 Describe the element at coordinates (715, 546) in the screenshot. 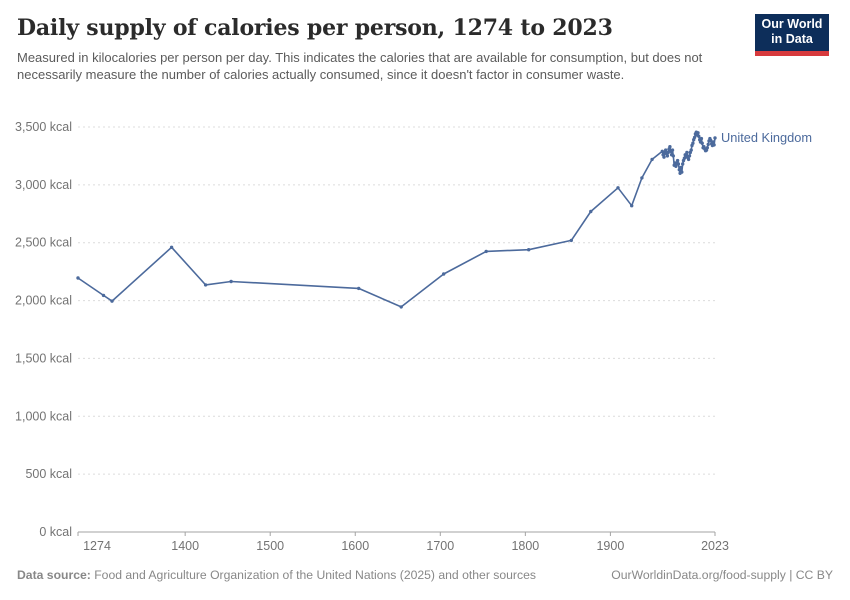

I see `x-tick-label: 2023` at that location.